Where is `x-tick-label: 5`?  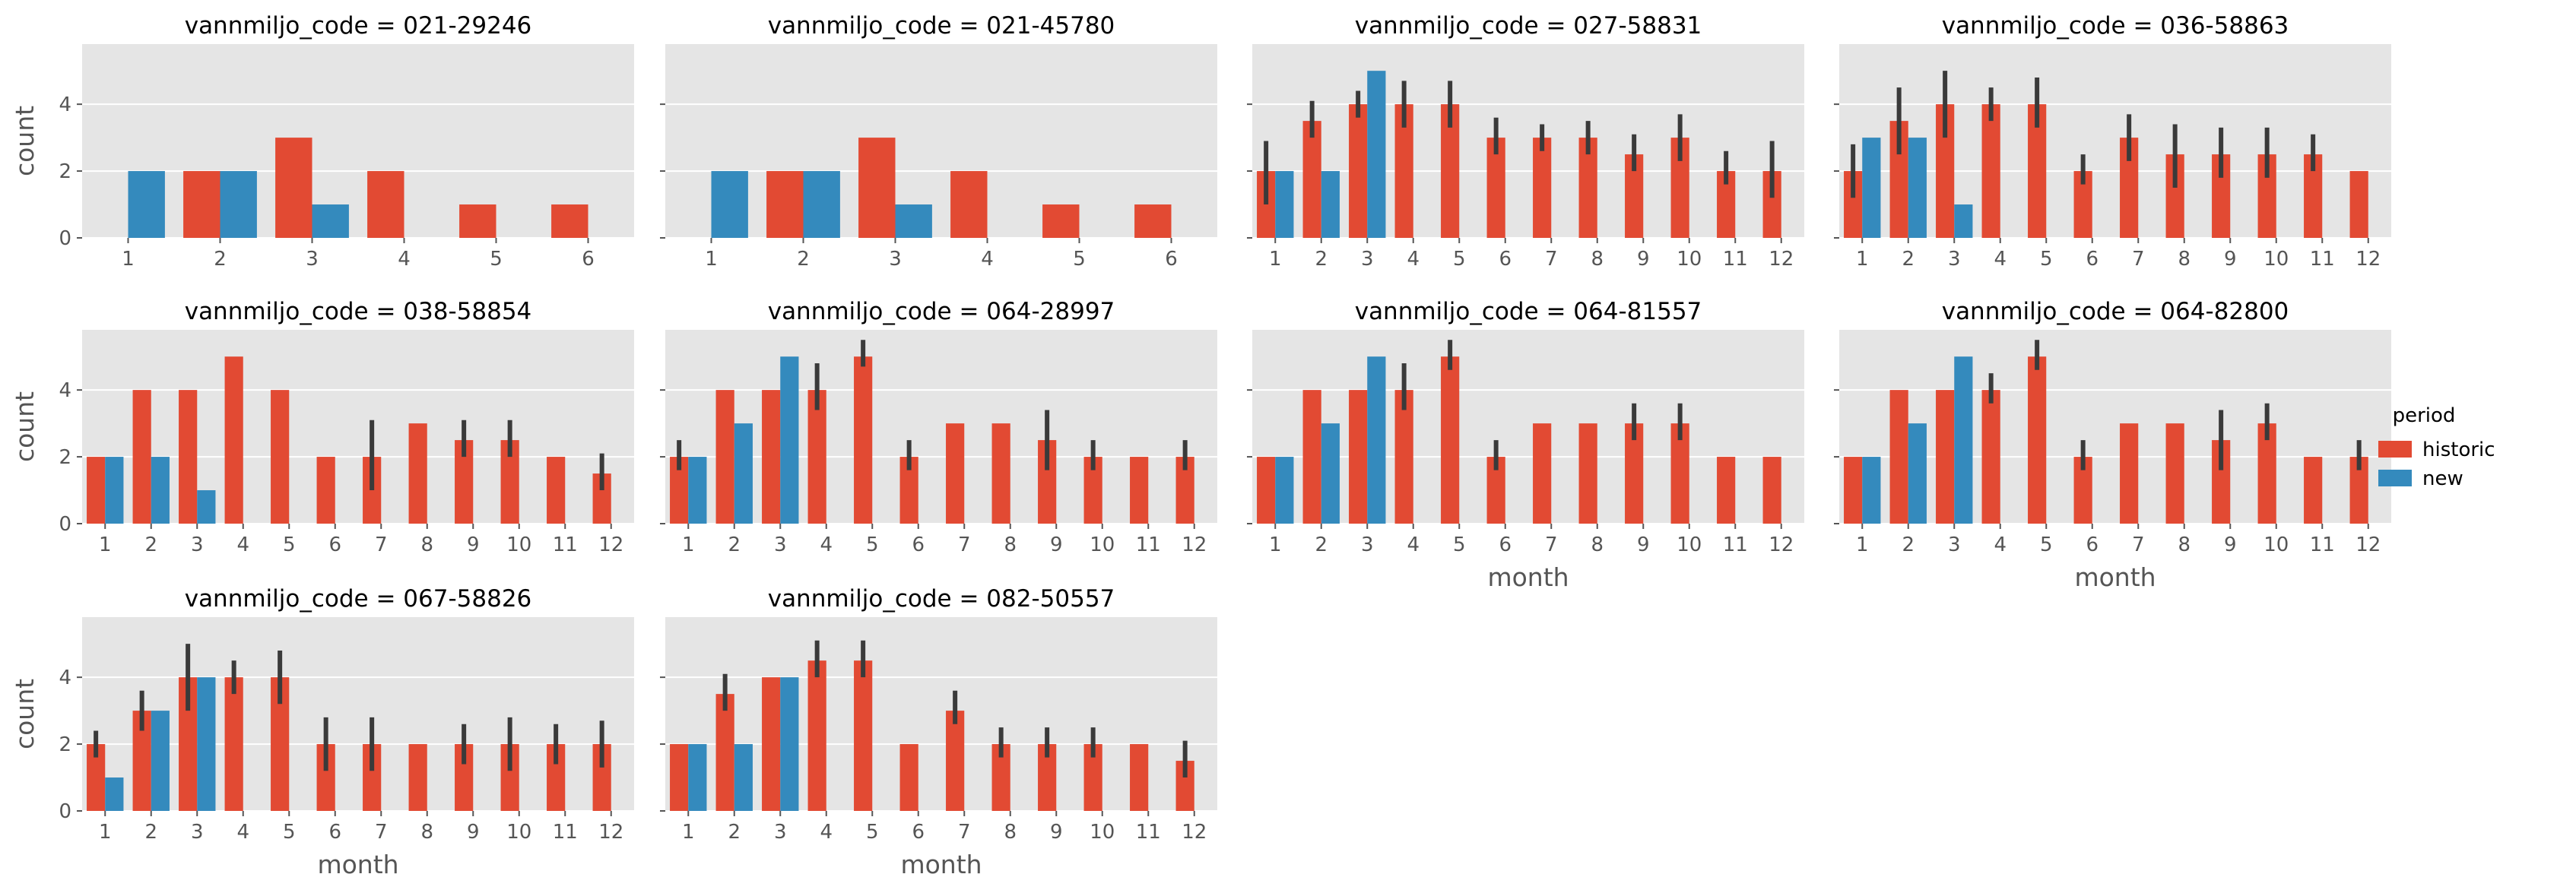
x-tick-label: 5 is located at coordinates (2047, 545).